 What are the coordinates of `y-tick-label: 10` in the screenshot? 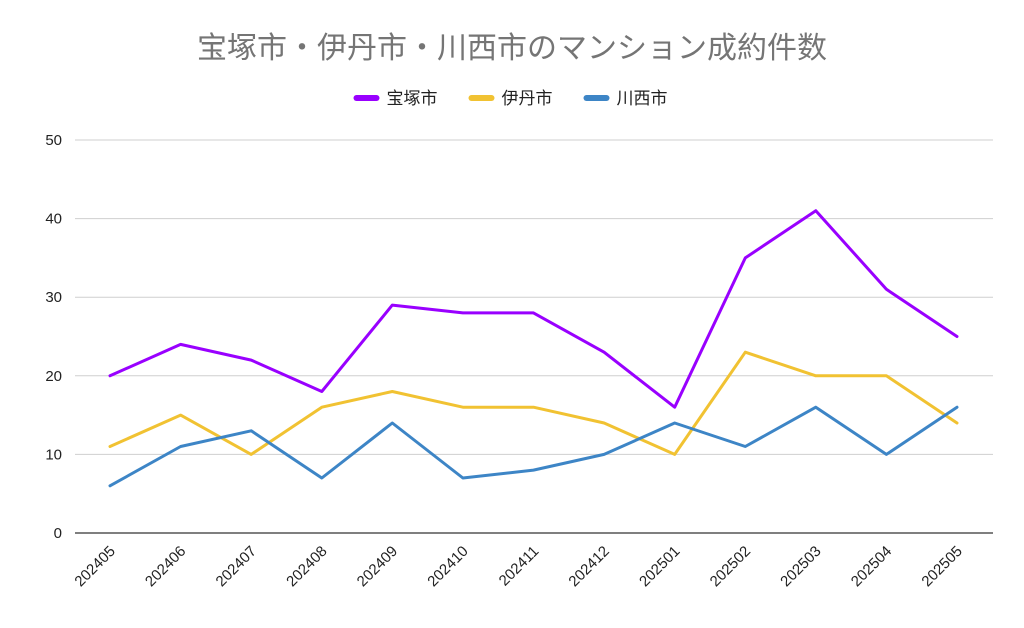 It's located at (53, 454).